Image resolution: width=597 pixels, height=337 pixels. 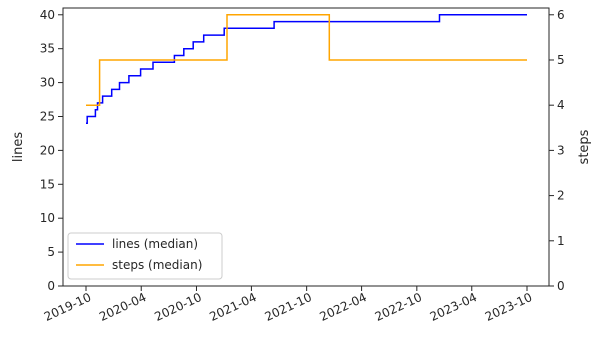 What do you see at coordinates (47, 15) in the screenshot?
I see `left-y-tick-label: 40` at bounding box center [47, 15].